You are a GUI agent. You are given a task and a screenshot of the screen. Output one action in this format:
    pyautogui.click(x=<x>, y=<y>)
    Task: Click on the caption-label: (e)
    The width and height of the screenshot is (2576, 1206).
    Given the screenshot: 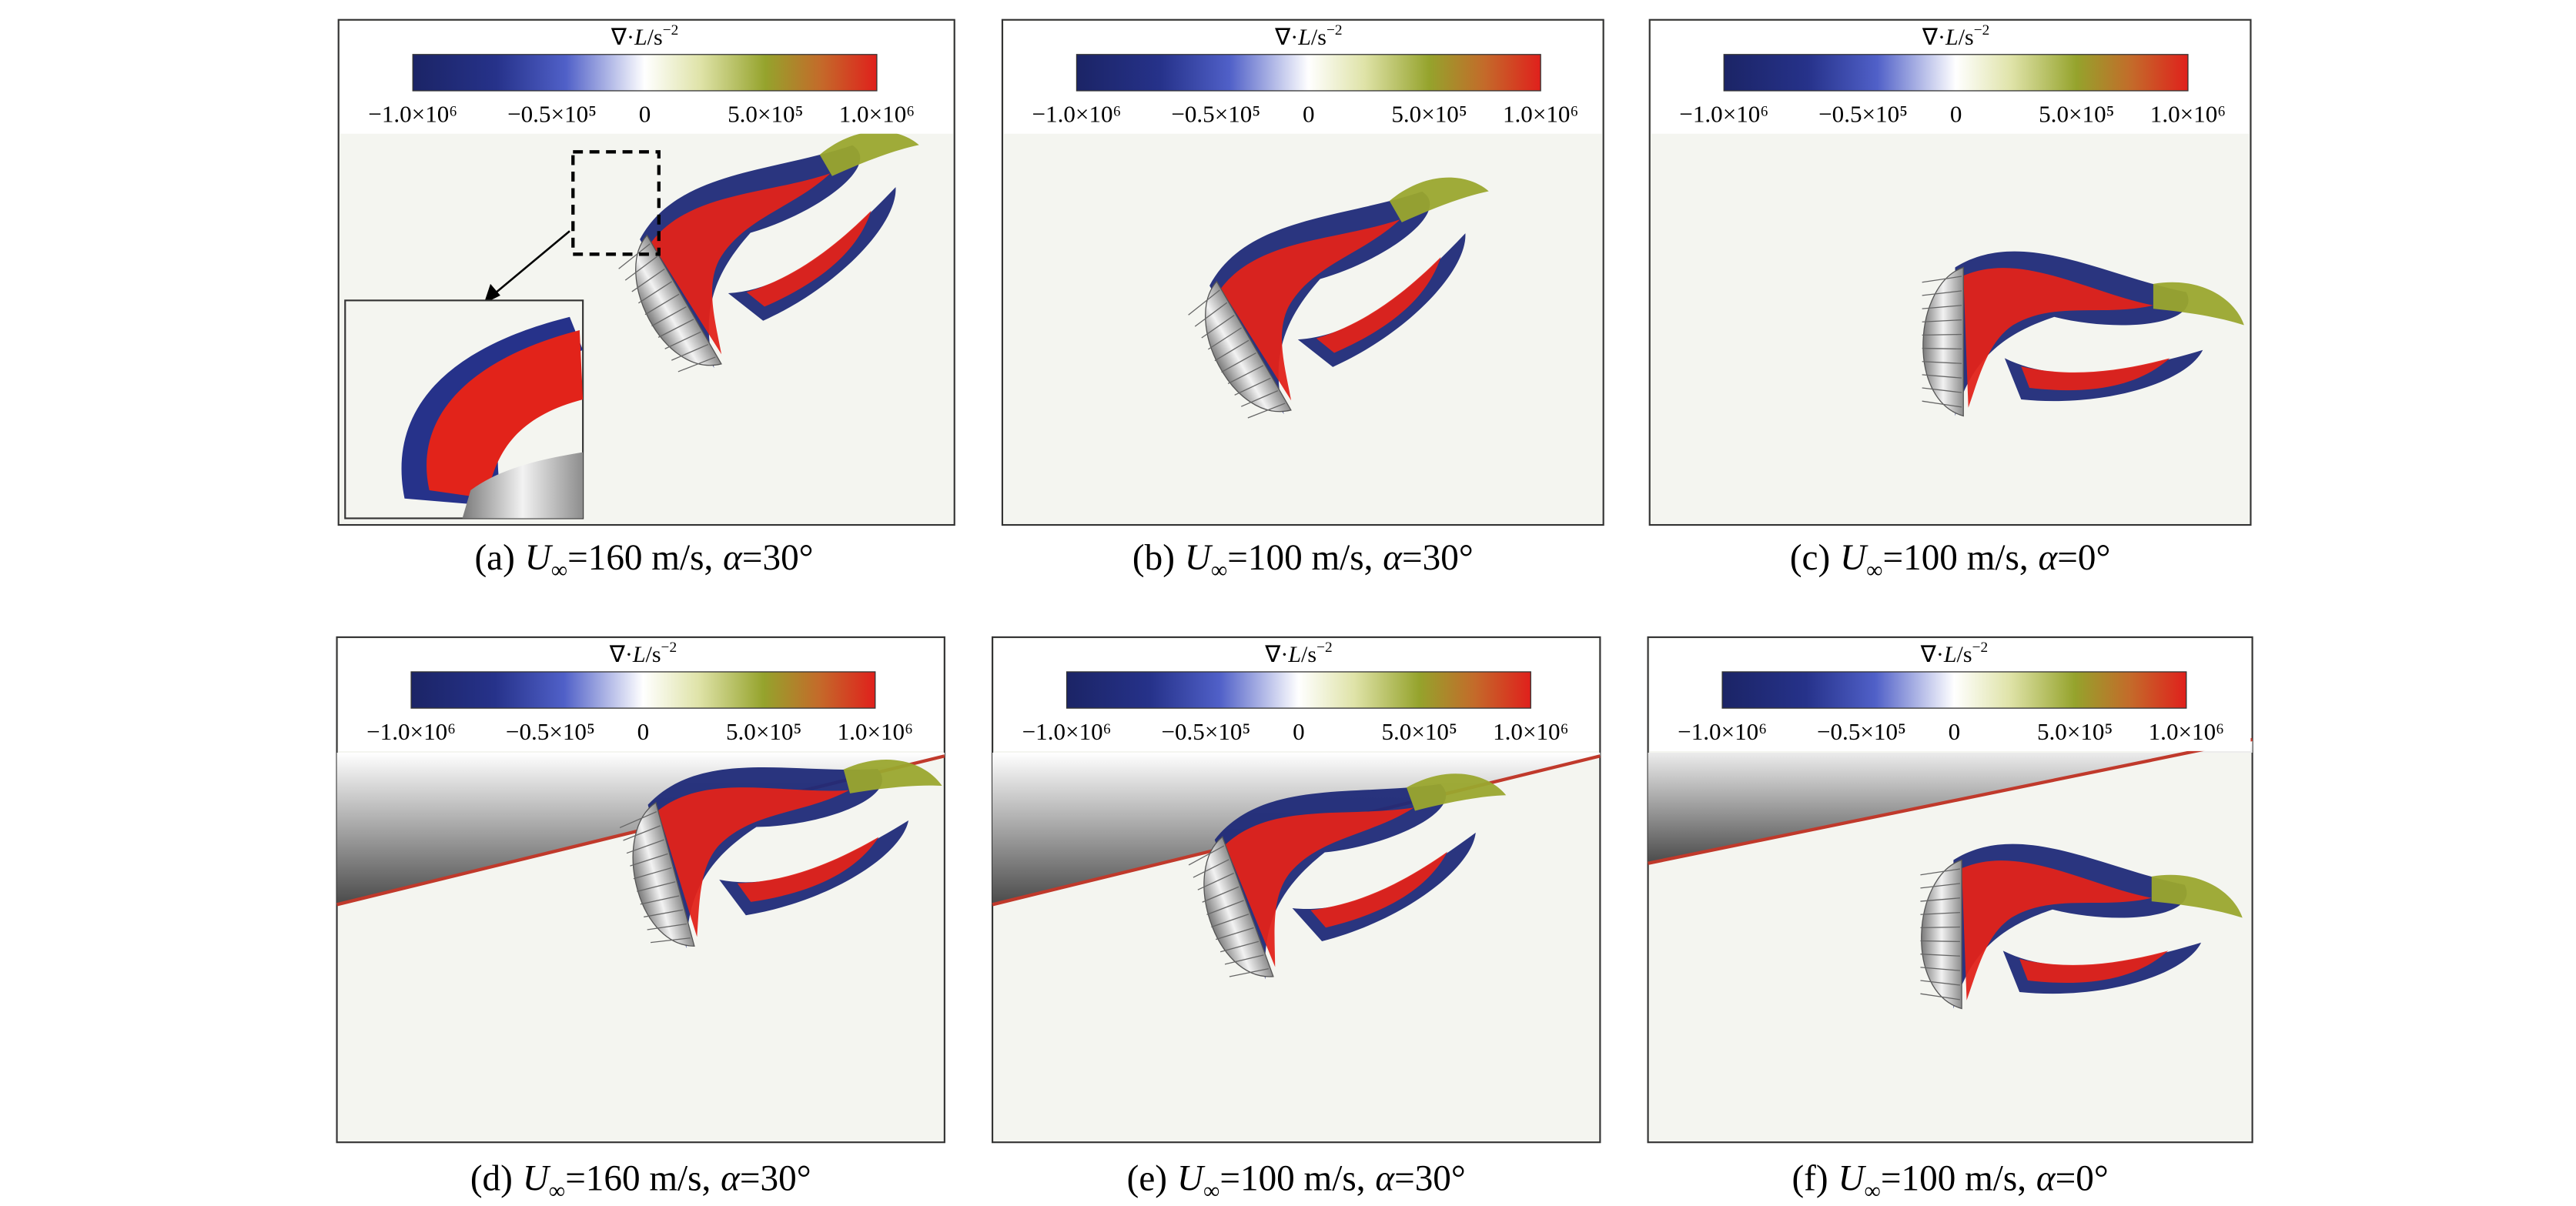 What is the action you would take?
    pyautogui.click(x=1147, y=1178)
    